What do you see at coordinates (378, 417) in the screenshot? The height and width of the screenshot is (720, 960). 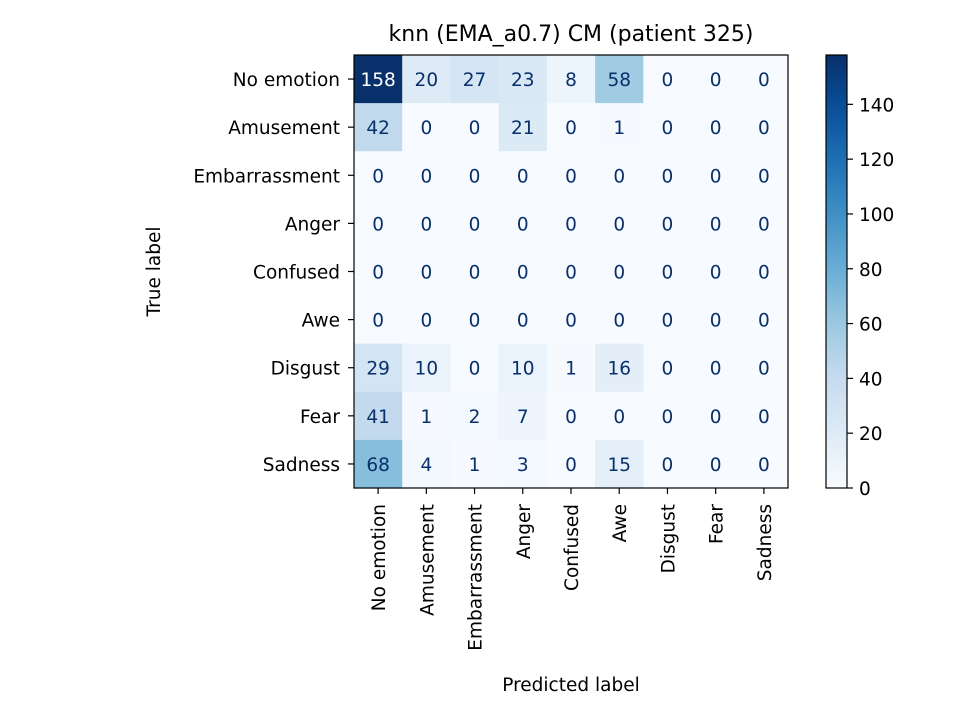 I see `cell-value-label: 41` at bounding box center [378, 417].